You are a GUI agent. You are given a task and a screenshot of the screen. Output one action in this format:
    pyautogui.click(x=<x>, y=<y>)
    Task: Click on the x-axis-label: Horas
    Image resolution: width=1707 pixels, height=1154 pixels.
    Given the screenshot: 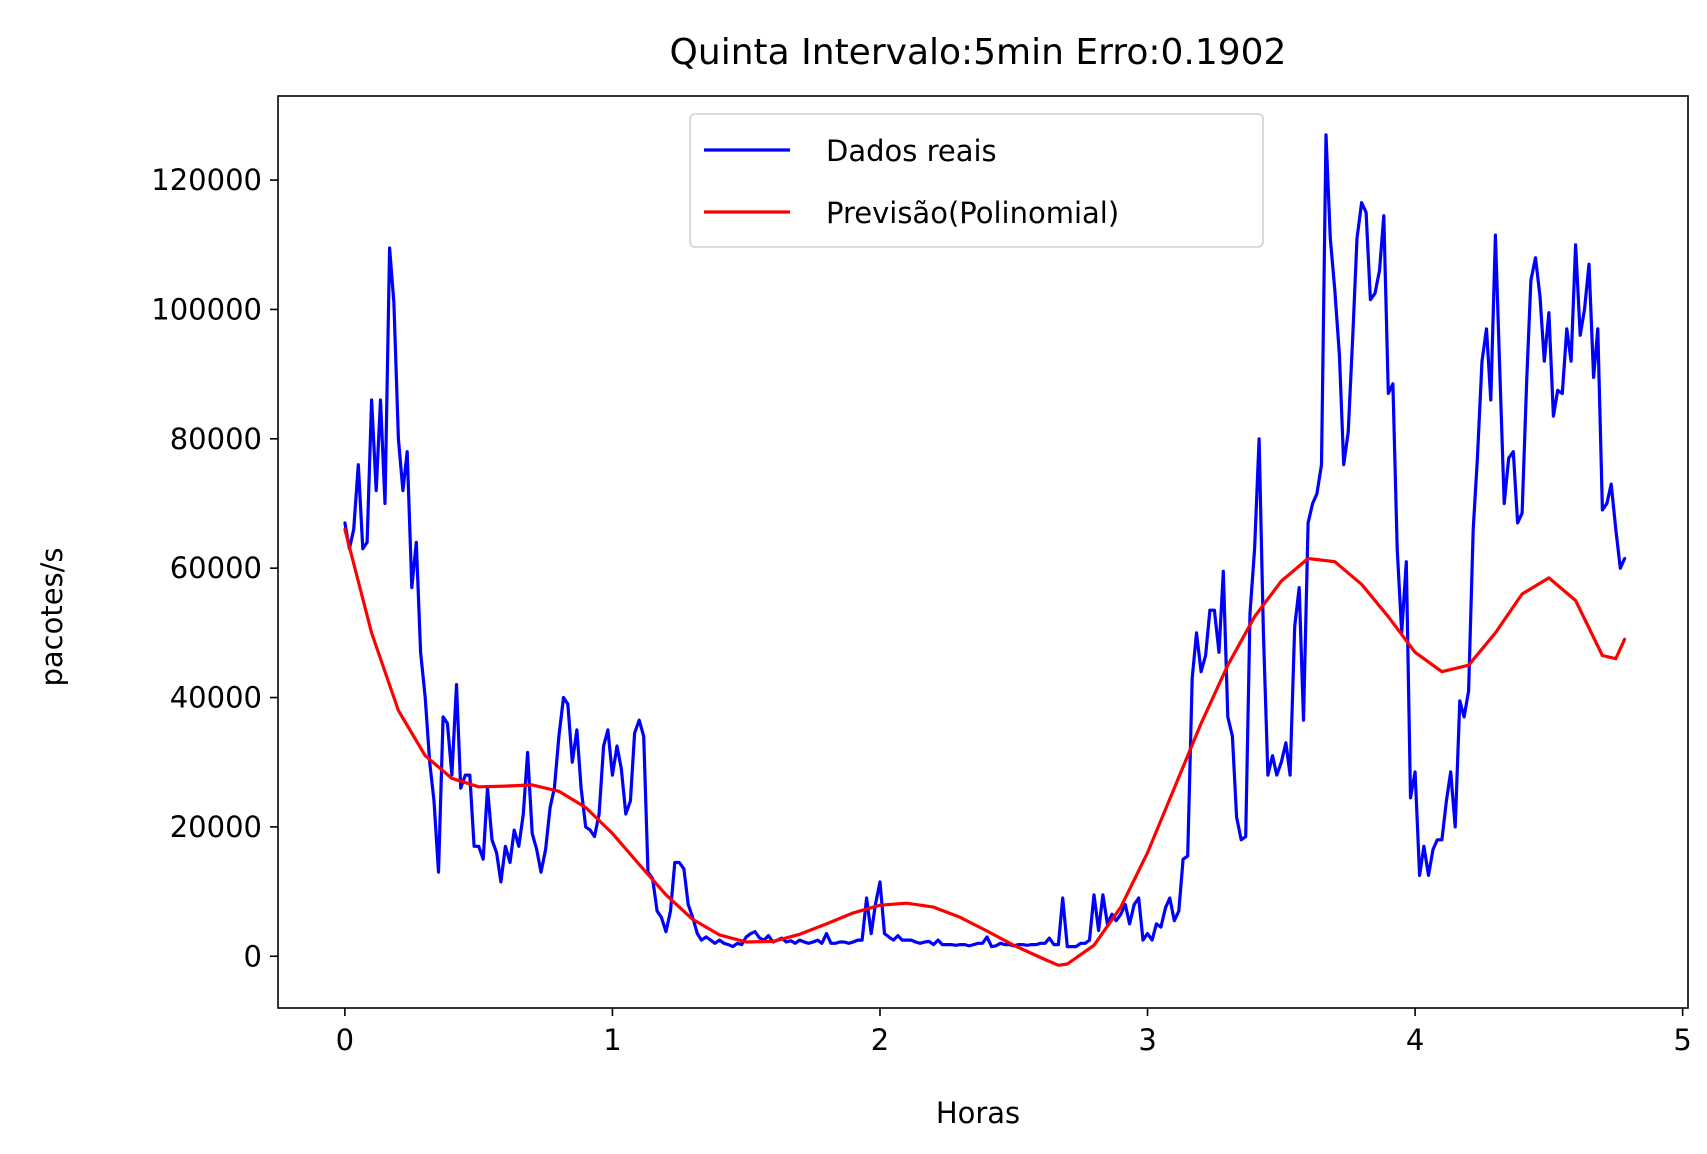 What is the action you would take?
    pyautogui.click(x=978, y=1113)
    